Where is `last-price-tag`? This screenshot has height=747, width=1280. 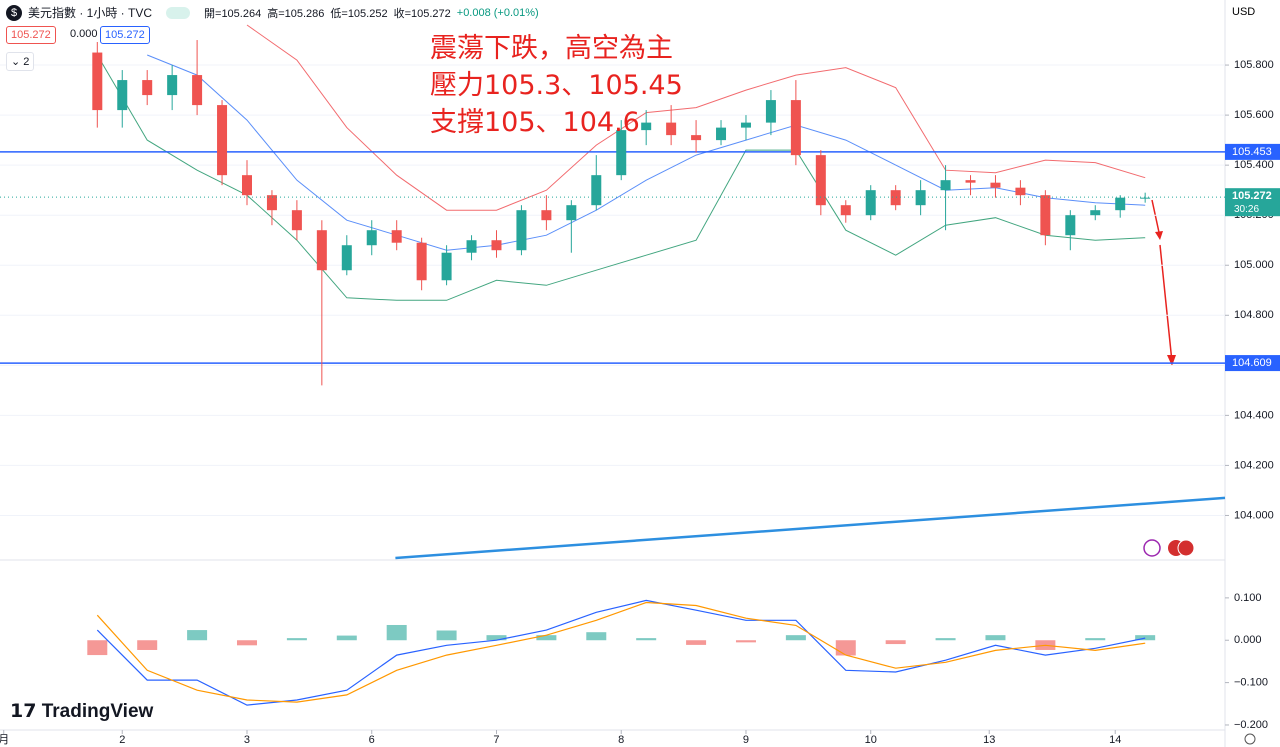 last-price-tag is located at coordinates (1252, 202).